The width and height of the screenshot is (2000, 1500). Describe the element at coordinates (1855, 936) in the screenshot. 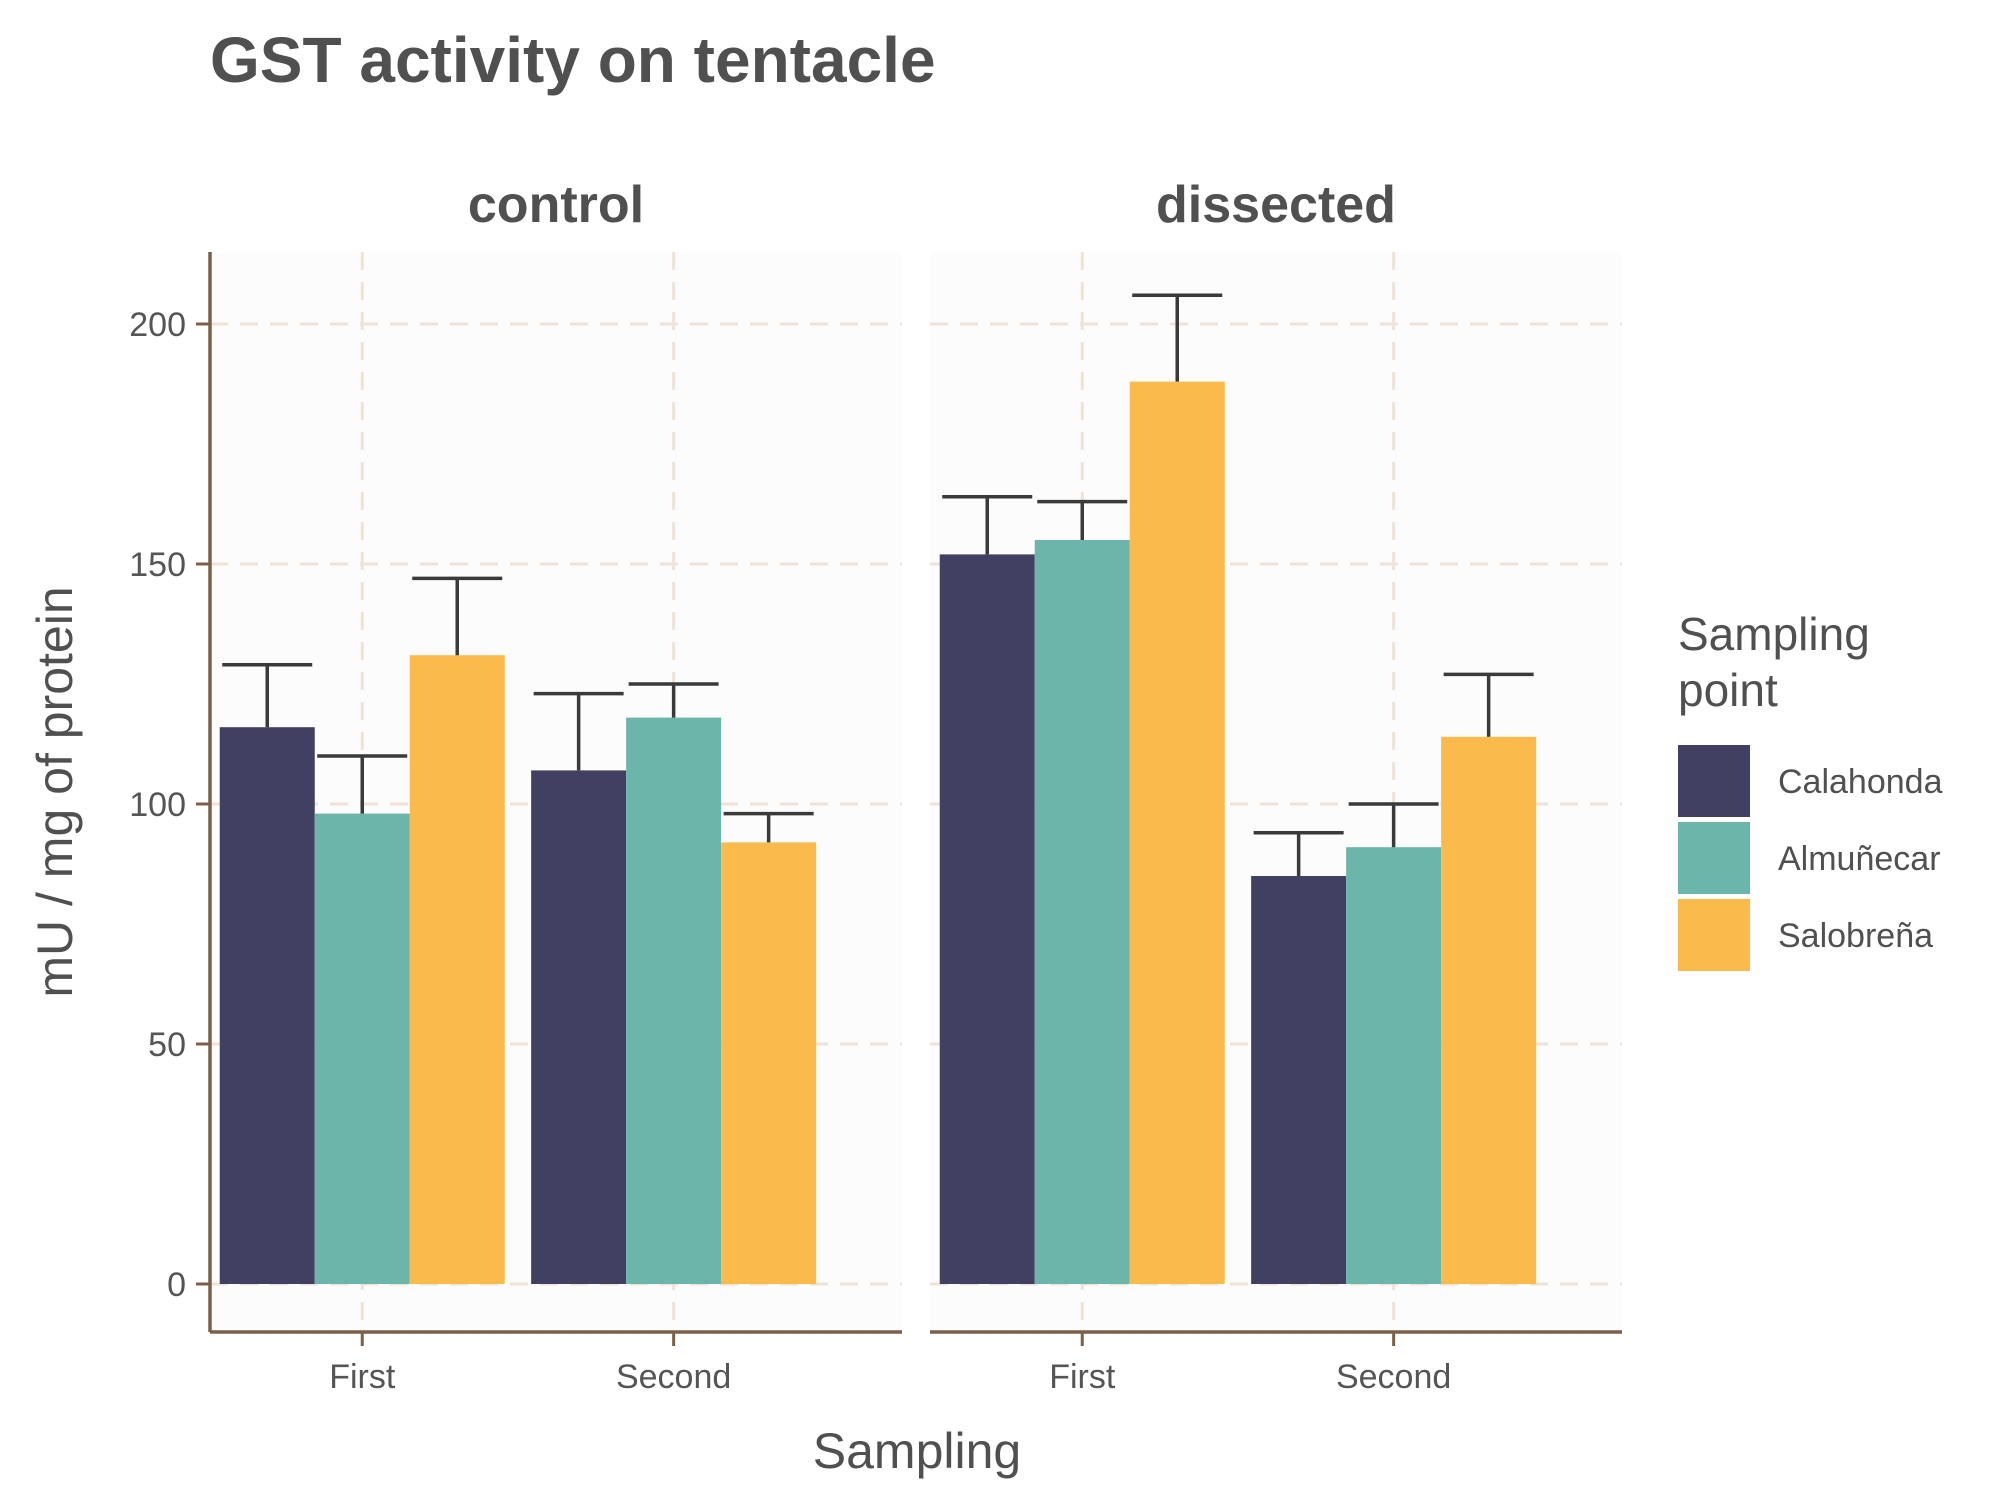

I see `legend-label: Salobreña` at that location.